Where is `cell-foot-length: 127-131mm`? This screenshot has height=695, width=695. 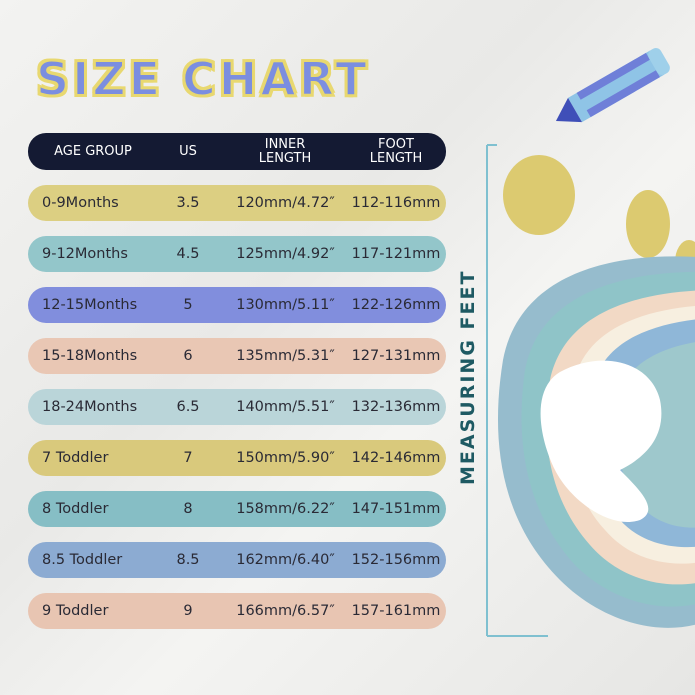
cell-foot-length: 127-131mm is located at coordinates (396, 356).